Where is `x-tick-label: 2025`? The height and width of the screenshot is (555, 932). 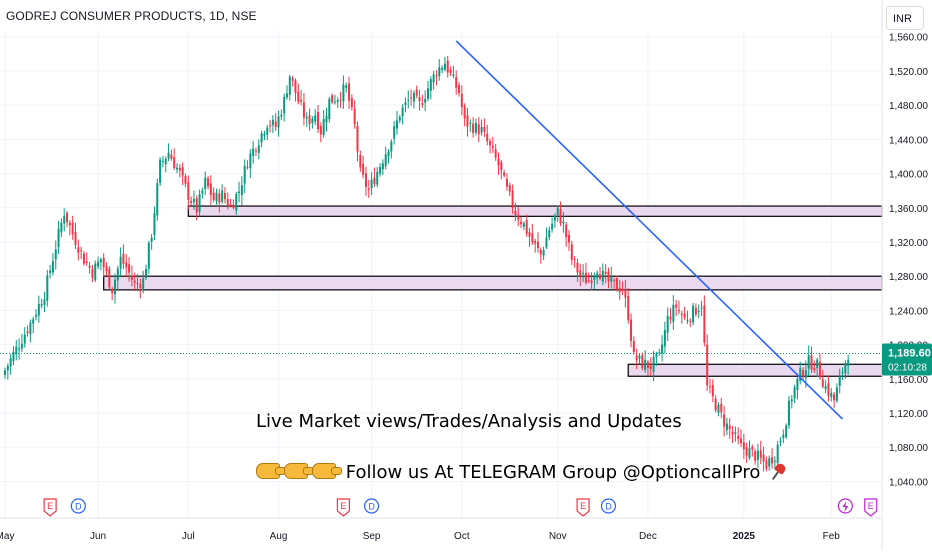
x-tick-label: 2025 is located at coordinates (744, 536).